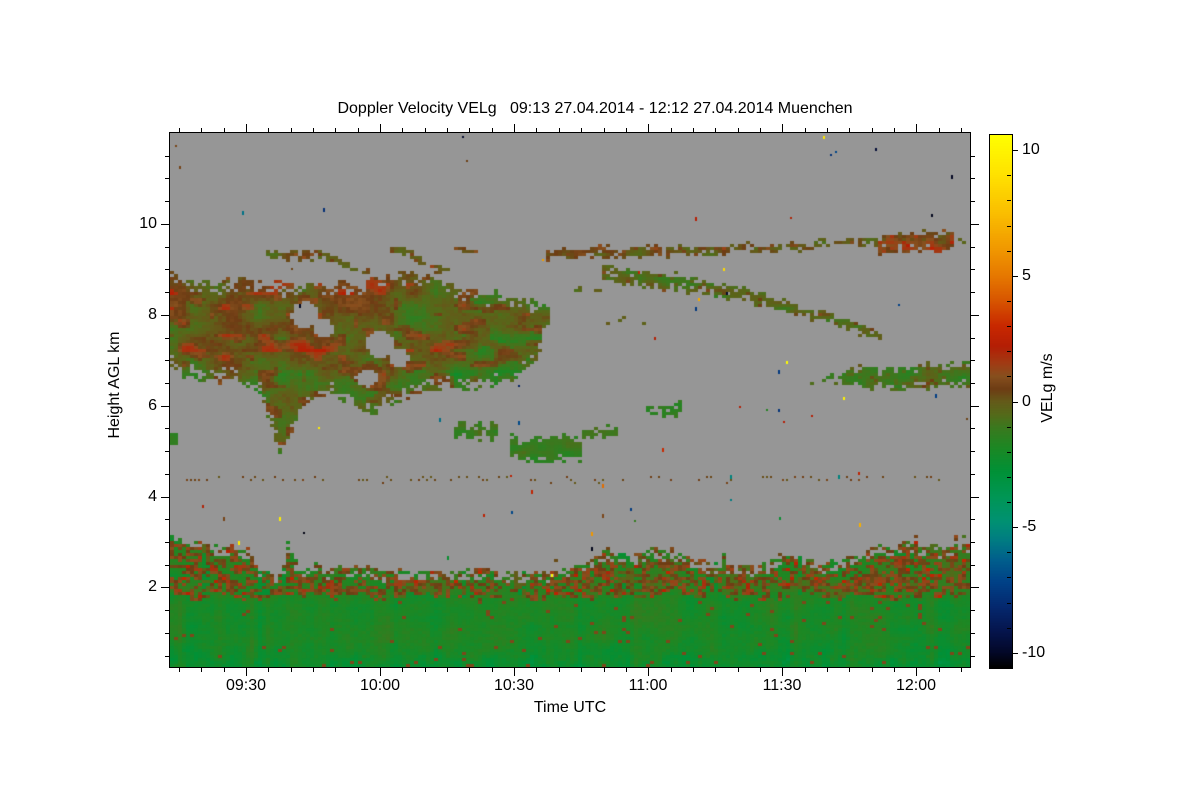  I want to click on colorbar-frame, so click(1001, 401).